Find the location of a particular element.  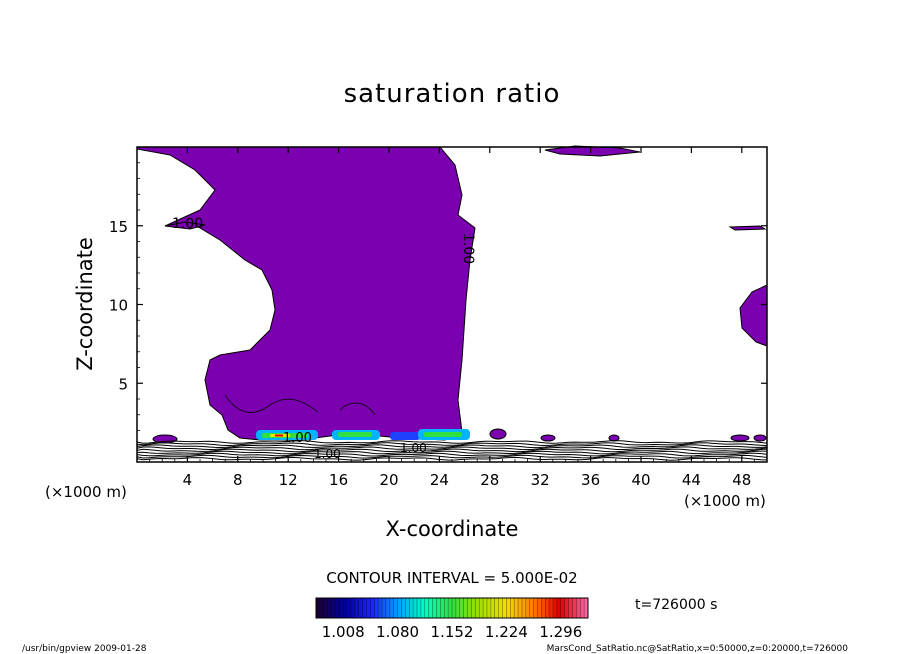

saturated-region-right-streak is located at coordinates (747, 228).